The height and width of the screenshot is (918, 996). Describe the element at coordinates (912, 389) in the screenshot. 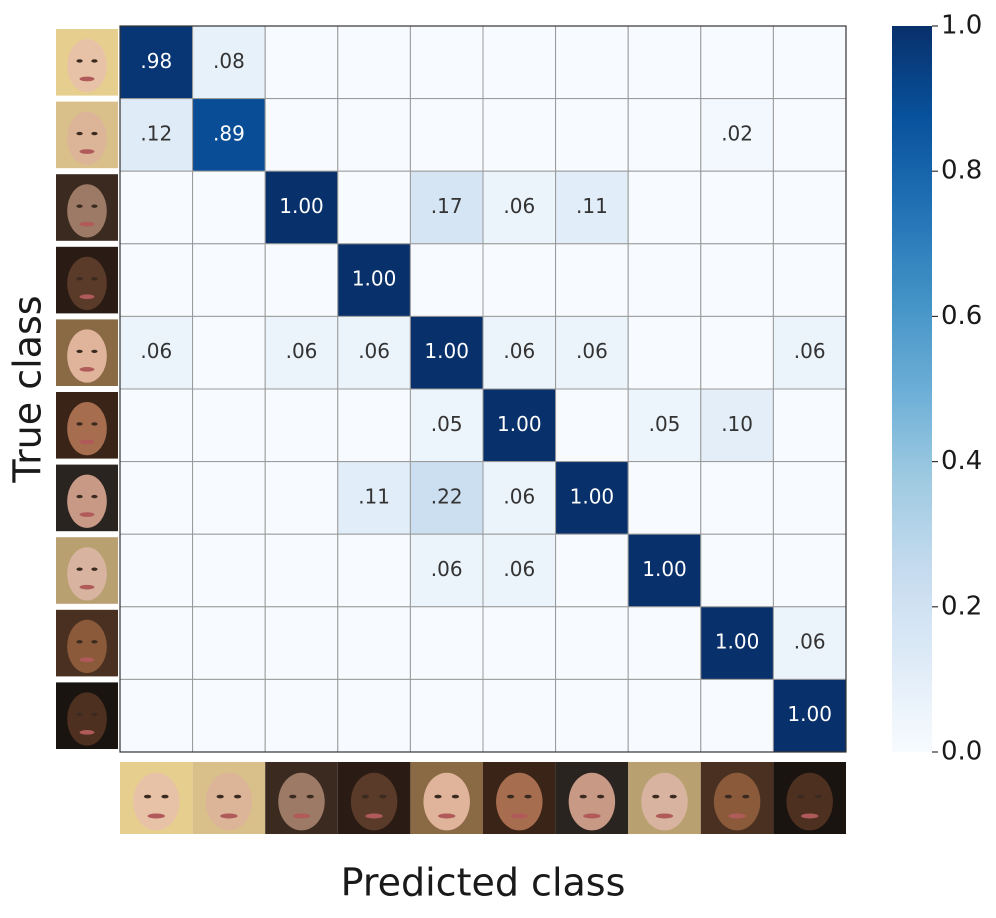

I see `colorbar` at that location.